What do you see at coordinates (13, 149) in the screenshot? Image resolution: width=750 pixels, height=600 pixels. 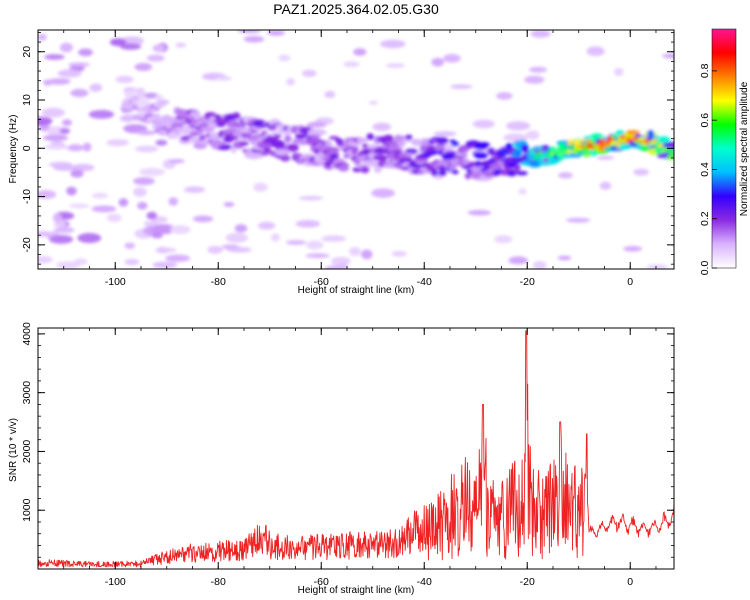 I see `spectrogram-y-axis-label: Frequency (Hz)` at bounding box center [13, 149].